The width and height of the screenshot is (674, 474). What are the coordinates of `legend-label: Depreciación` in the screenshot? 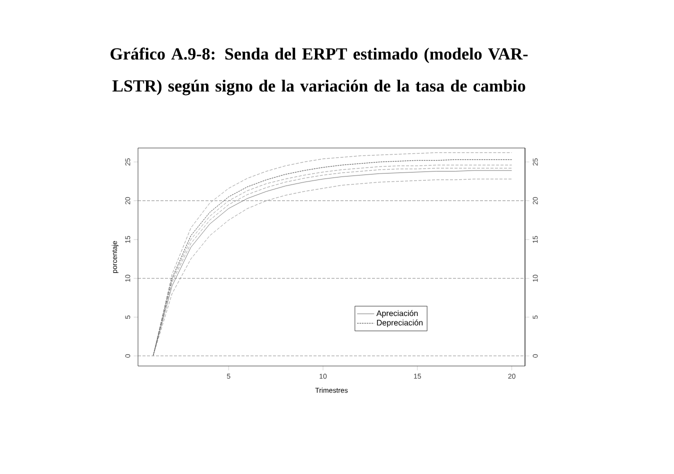 It's located at (400, 324).